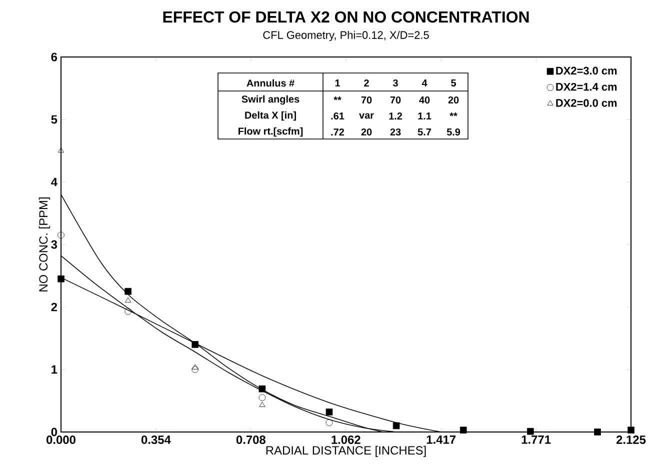  I want to click on y-tick-label: 2, so click(54, 307).